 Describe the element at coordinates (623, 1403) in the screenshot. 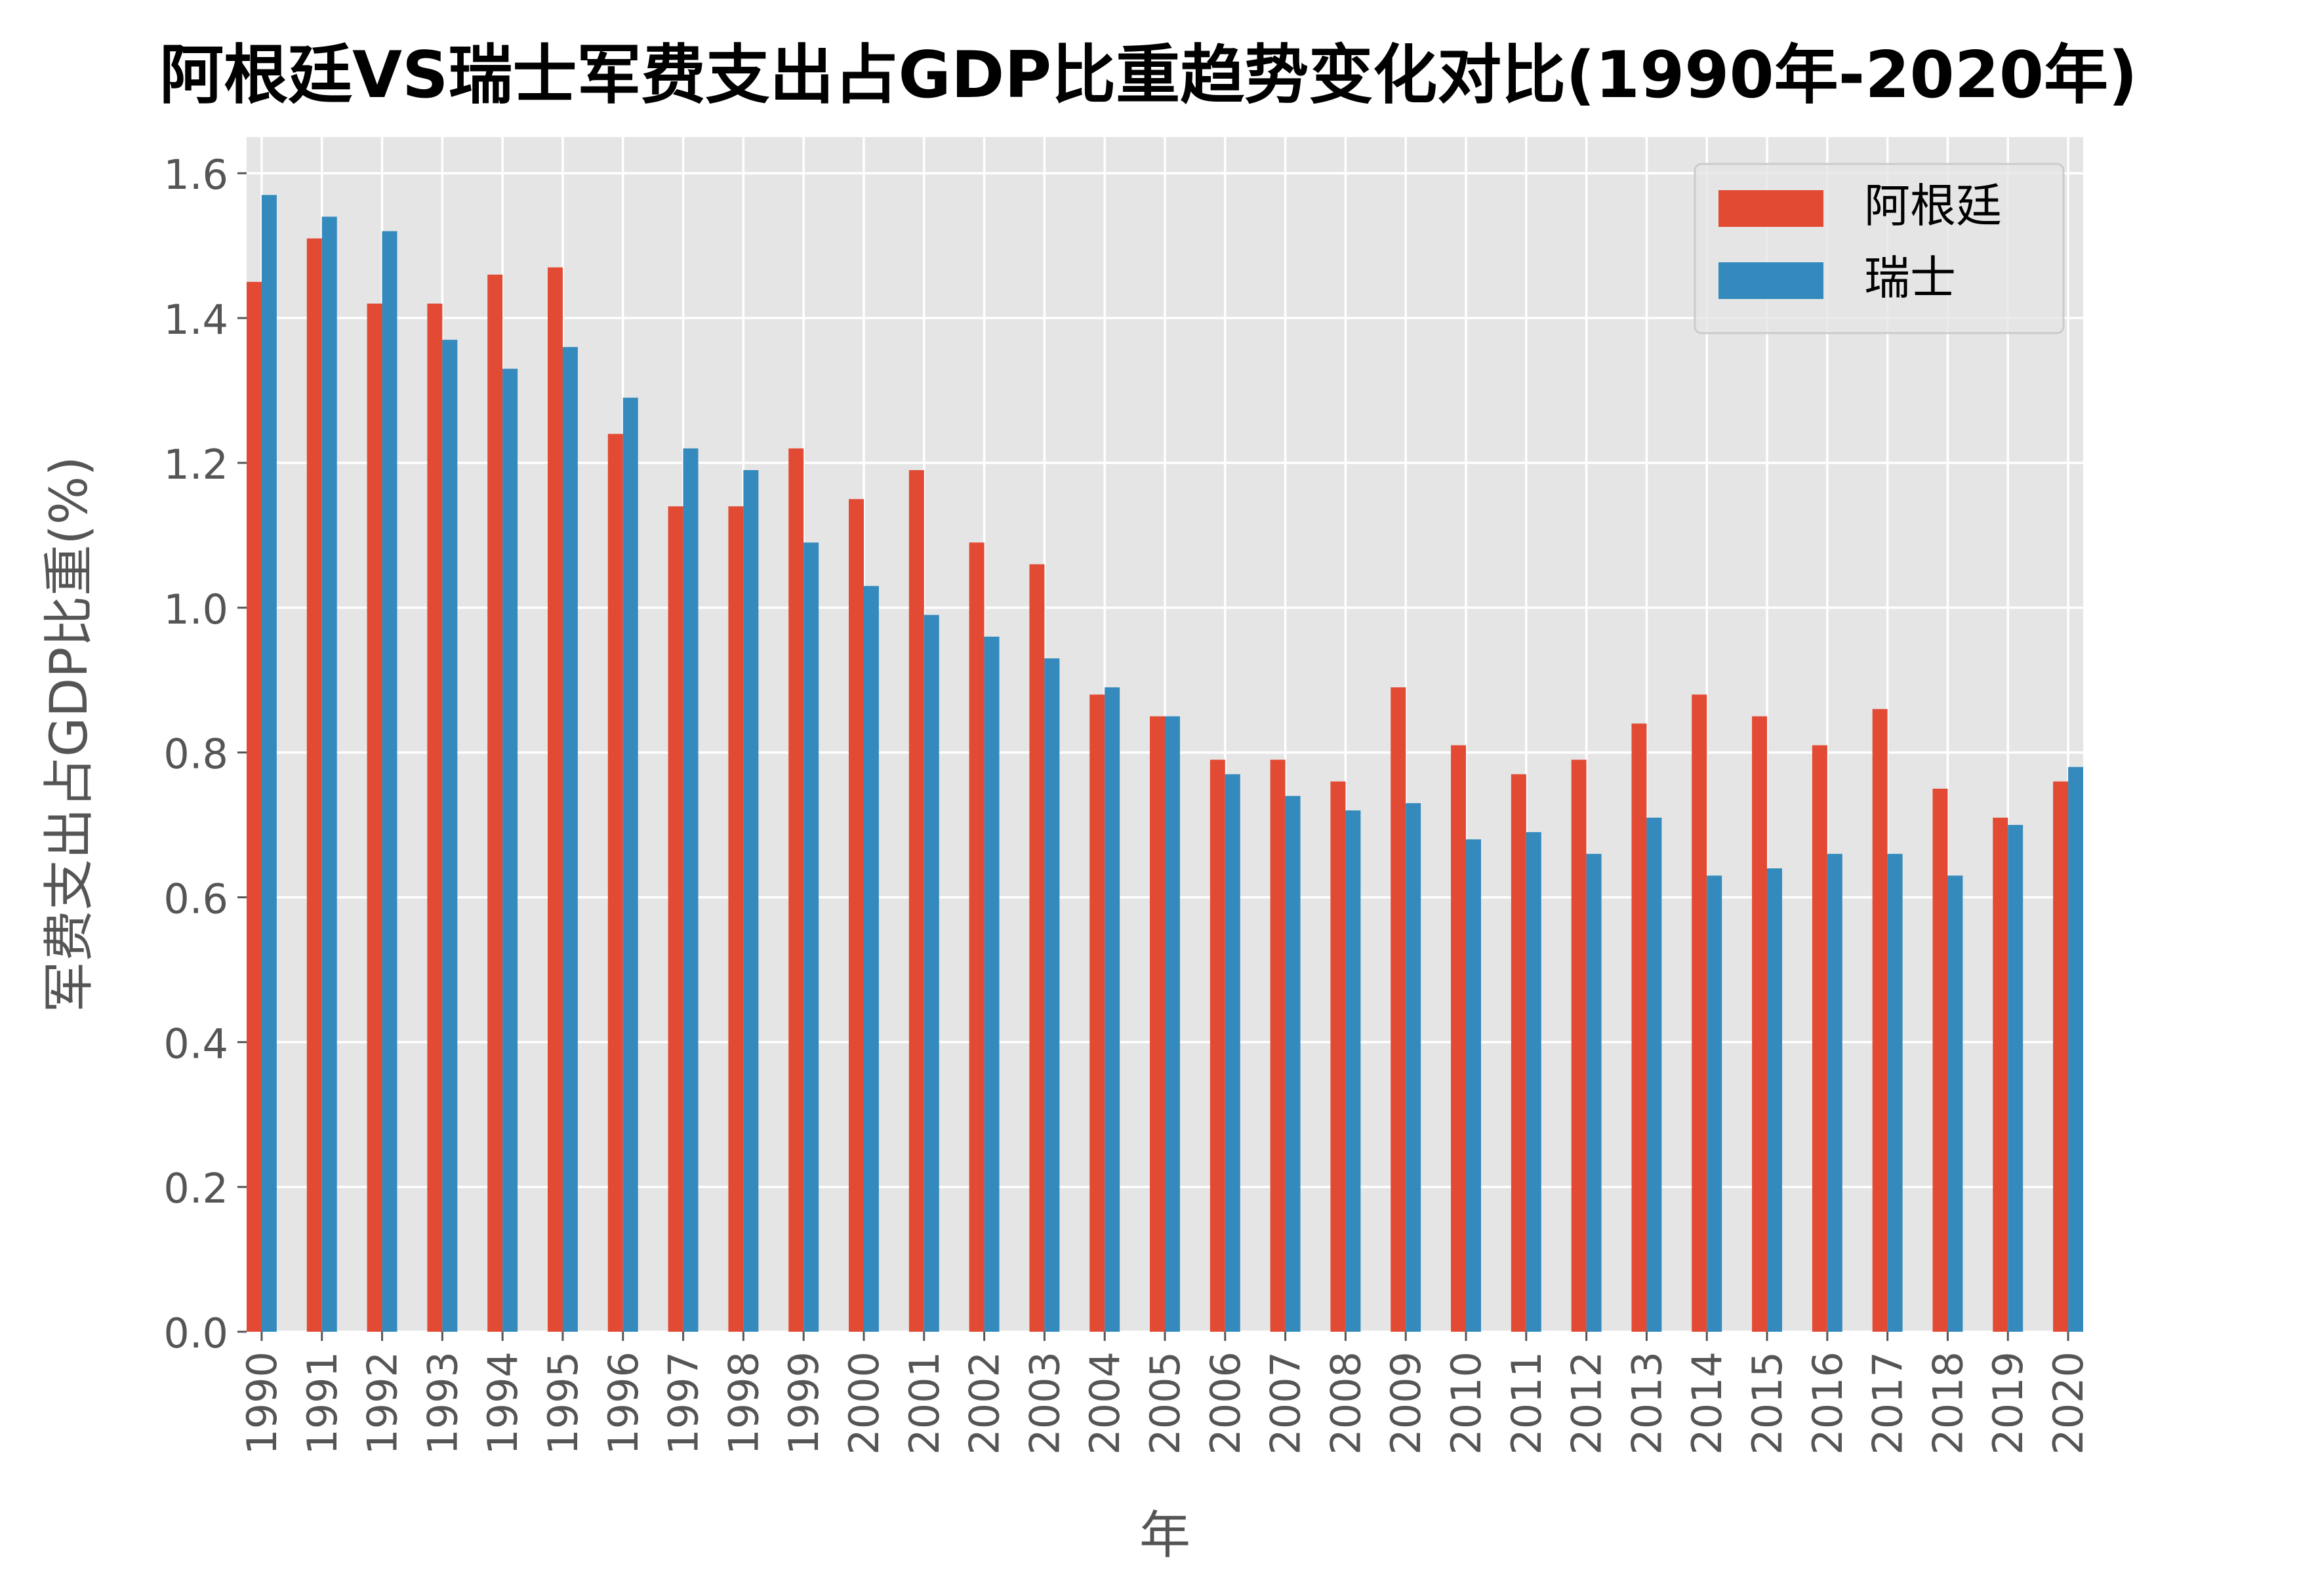

I see `x-tick-label: 1996` at that location.